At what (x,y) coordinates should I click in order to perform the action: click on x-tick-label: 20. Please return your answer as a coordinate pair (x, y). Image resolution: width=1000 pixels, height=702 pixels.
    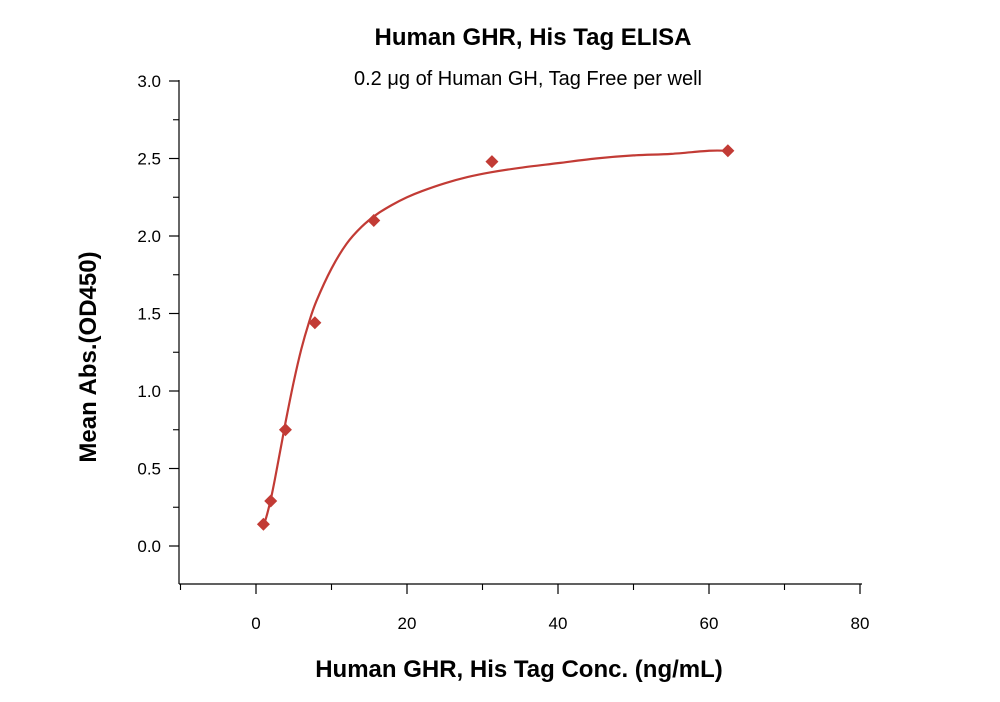
    Looking at the image, I should click on (407, 623).